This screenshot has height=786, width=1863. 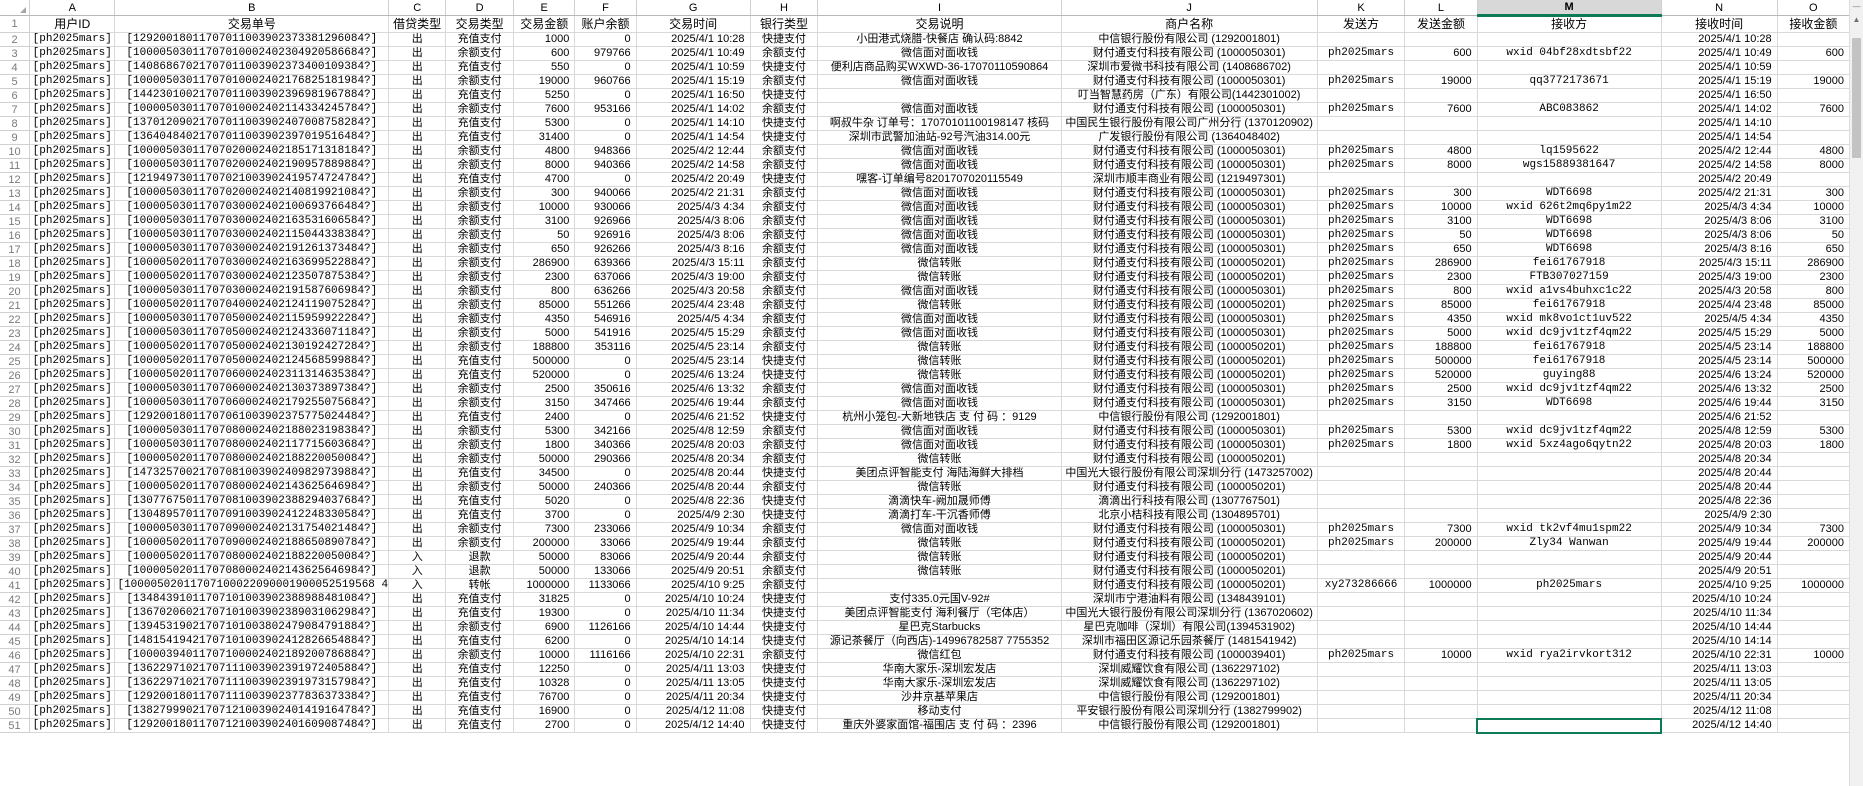 What do you see at coordinates (784, 487) in the screenshot?
I see `cell-H34: 余额支付` at bounding box center [784, 487].